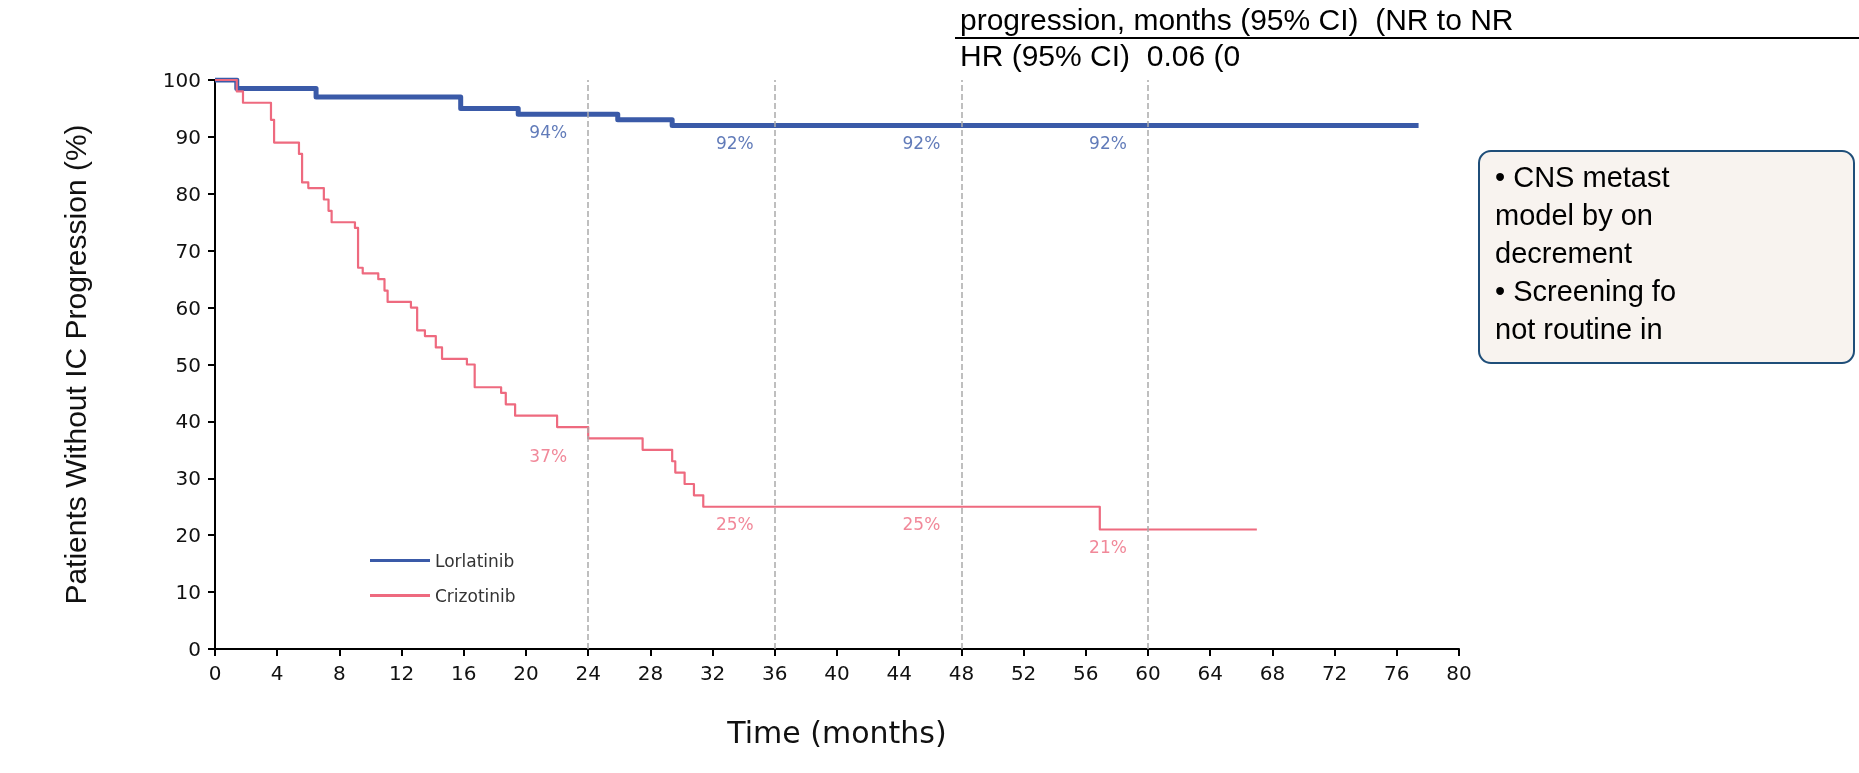 The height and width of the screenshot is (773, 1859). Describe the element at coordinates (475, 560) in the screenshot. I see `legend-label: Lorlatinib` at that location.